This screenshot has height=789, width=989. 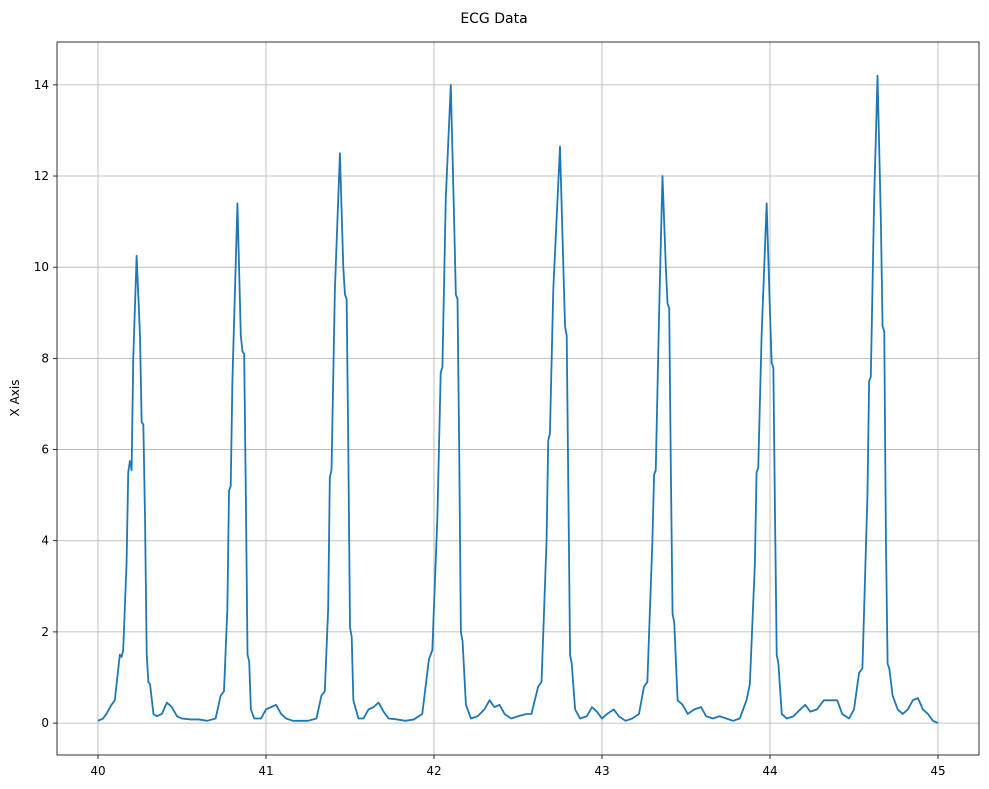 I want to click on y-tick-label: 2, so click(x=45, y=632).